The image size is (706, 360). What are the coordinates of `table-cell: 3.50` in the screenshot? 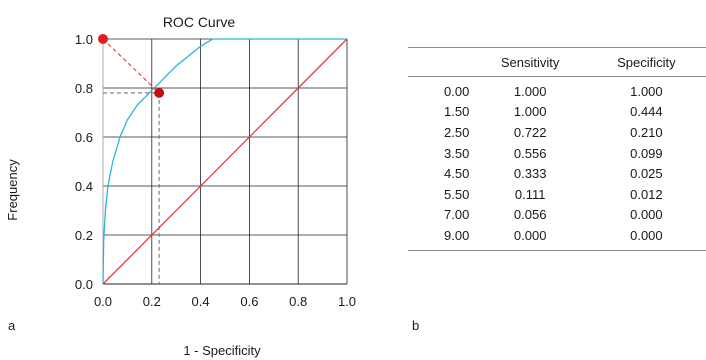 It's located at (457, 153).